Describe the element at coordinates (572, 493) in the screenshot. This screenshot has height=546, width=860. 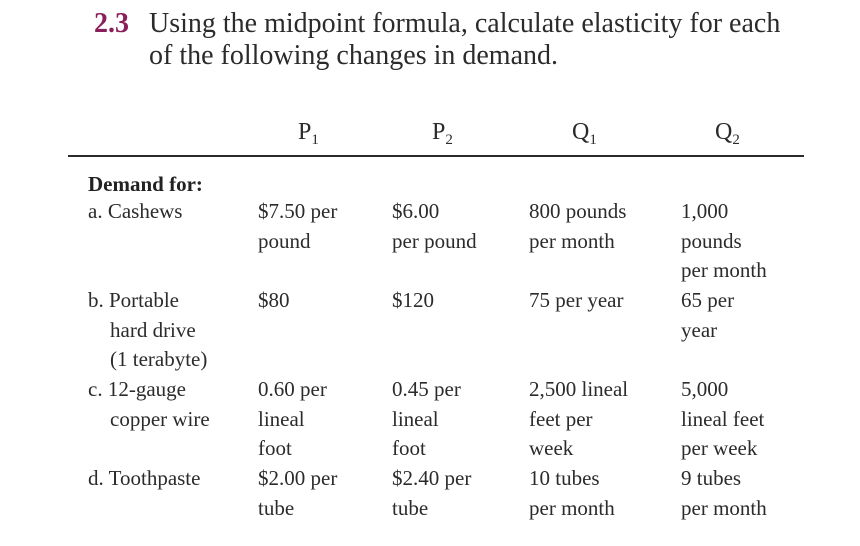
I see `cell-d-q1: 10 tubes per month` at that location.